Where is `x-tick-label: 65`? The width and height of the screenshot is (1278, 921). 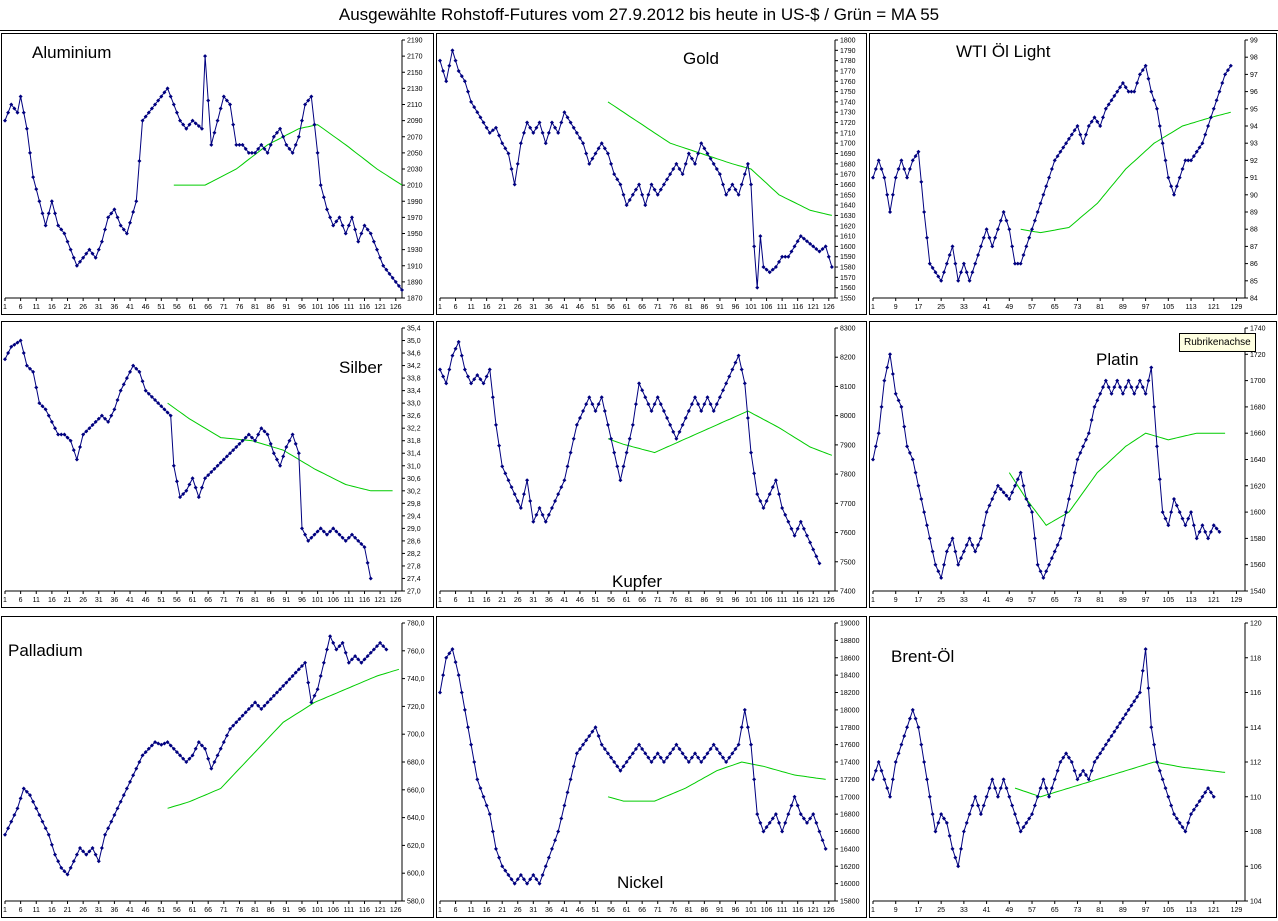
x-tick-label: 65 is located at coordinates (1055, 910).